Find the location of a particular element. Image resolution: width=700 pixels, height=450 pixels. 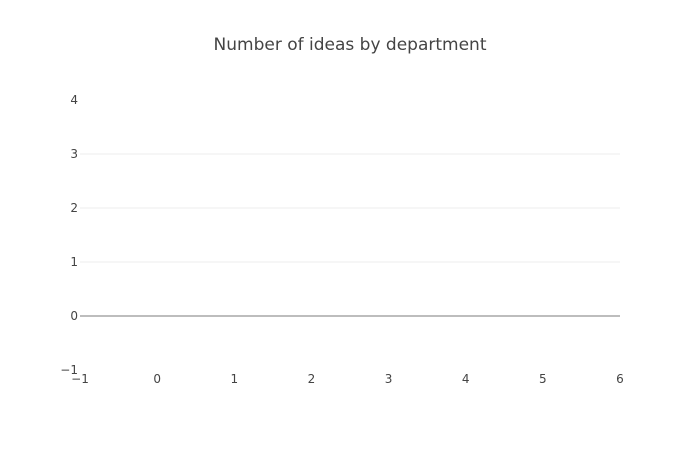

x-tick-label: −1 is located at coordinates (80, 379).